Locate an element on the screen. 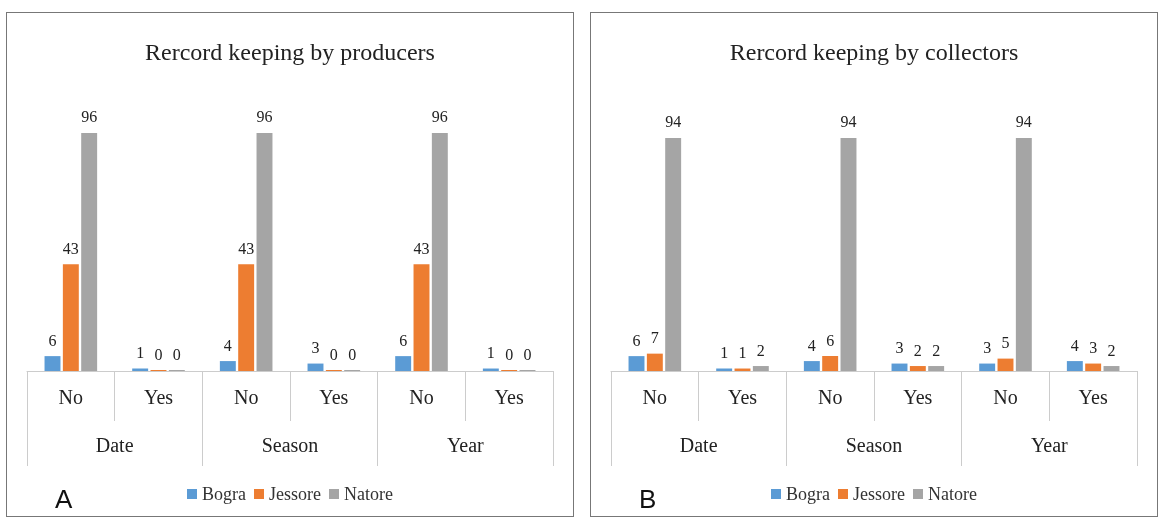 This screenshot has height=525, width=1164. data-label: 5 is located at coordinates (1005, 343).